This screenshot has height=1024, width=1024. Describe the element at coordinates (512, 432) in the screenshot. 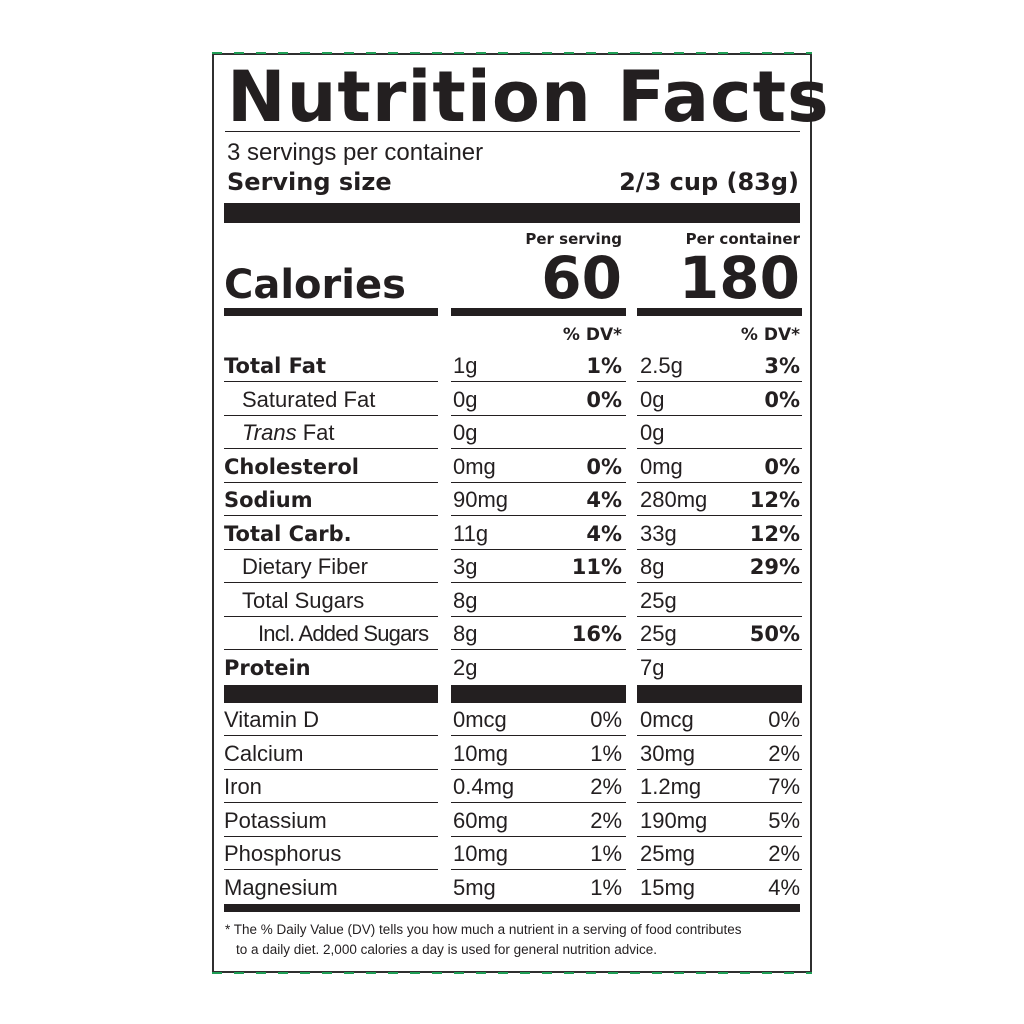

I see `nutrient-row: Trans Fat 0g 0g` at that location.